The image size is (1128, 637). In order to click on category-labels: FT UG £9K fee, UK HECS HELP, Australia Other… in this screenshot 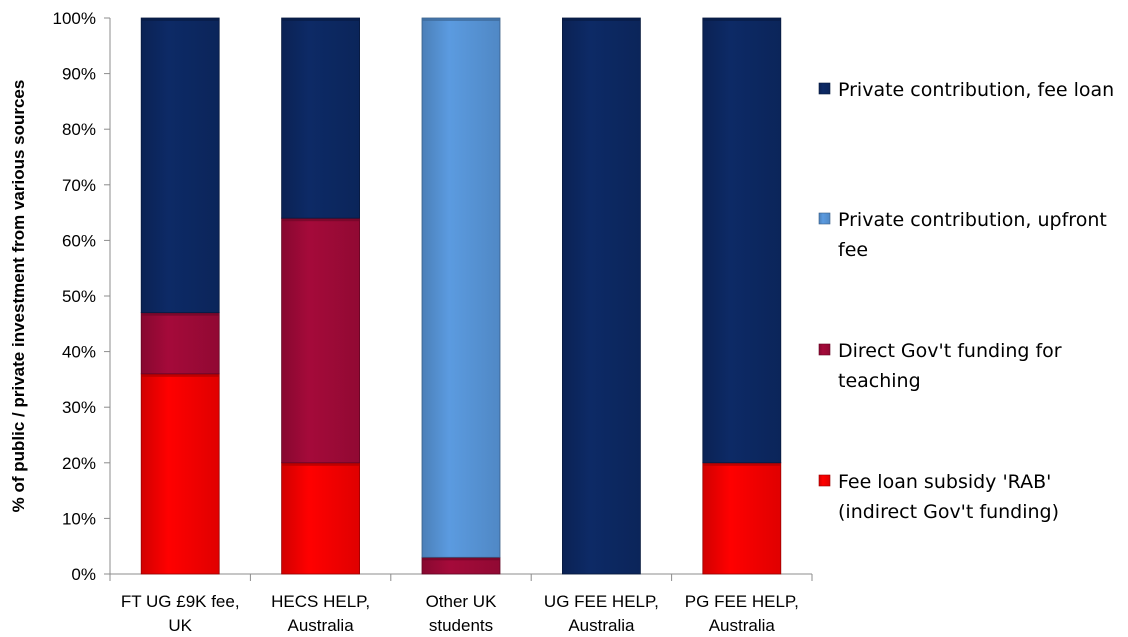, I will do `click(460, 613)`.